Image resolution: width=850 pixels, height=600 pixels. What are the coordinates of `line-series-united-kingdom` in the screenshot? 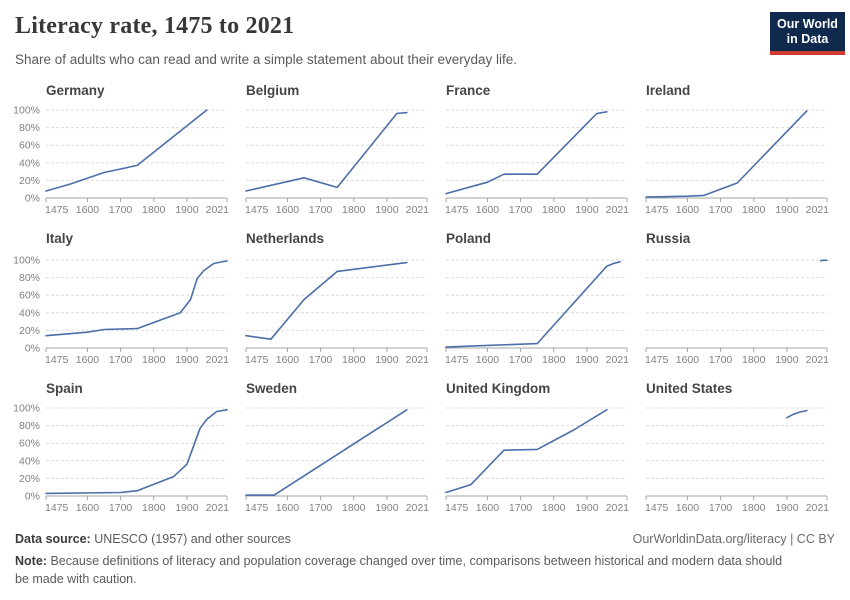 It's located at (526, 451).